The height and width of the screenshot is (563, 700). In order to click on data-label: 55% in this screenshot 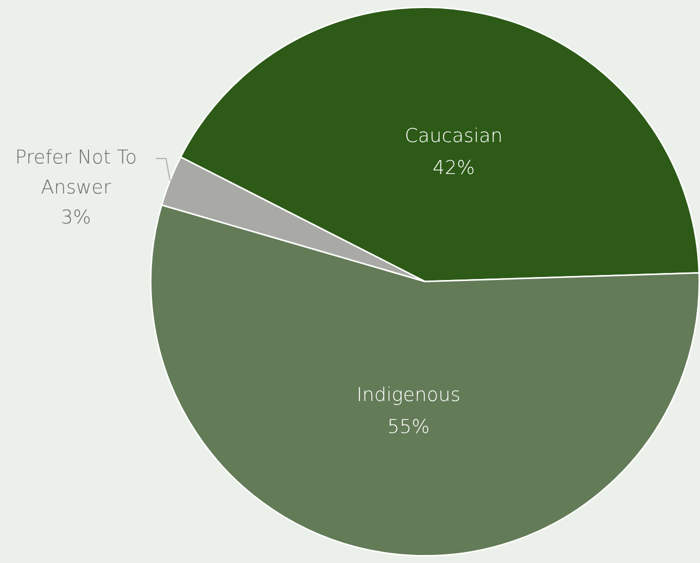, I will do `click(408, 427)`.